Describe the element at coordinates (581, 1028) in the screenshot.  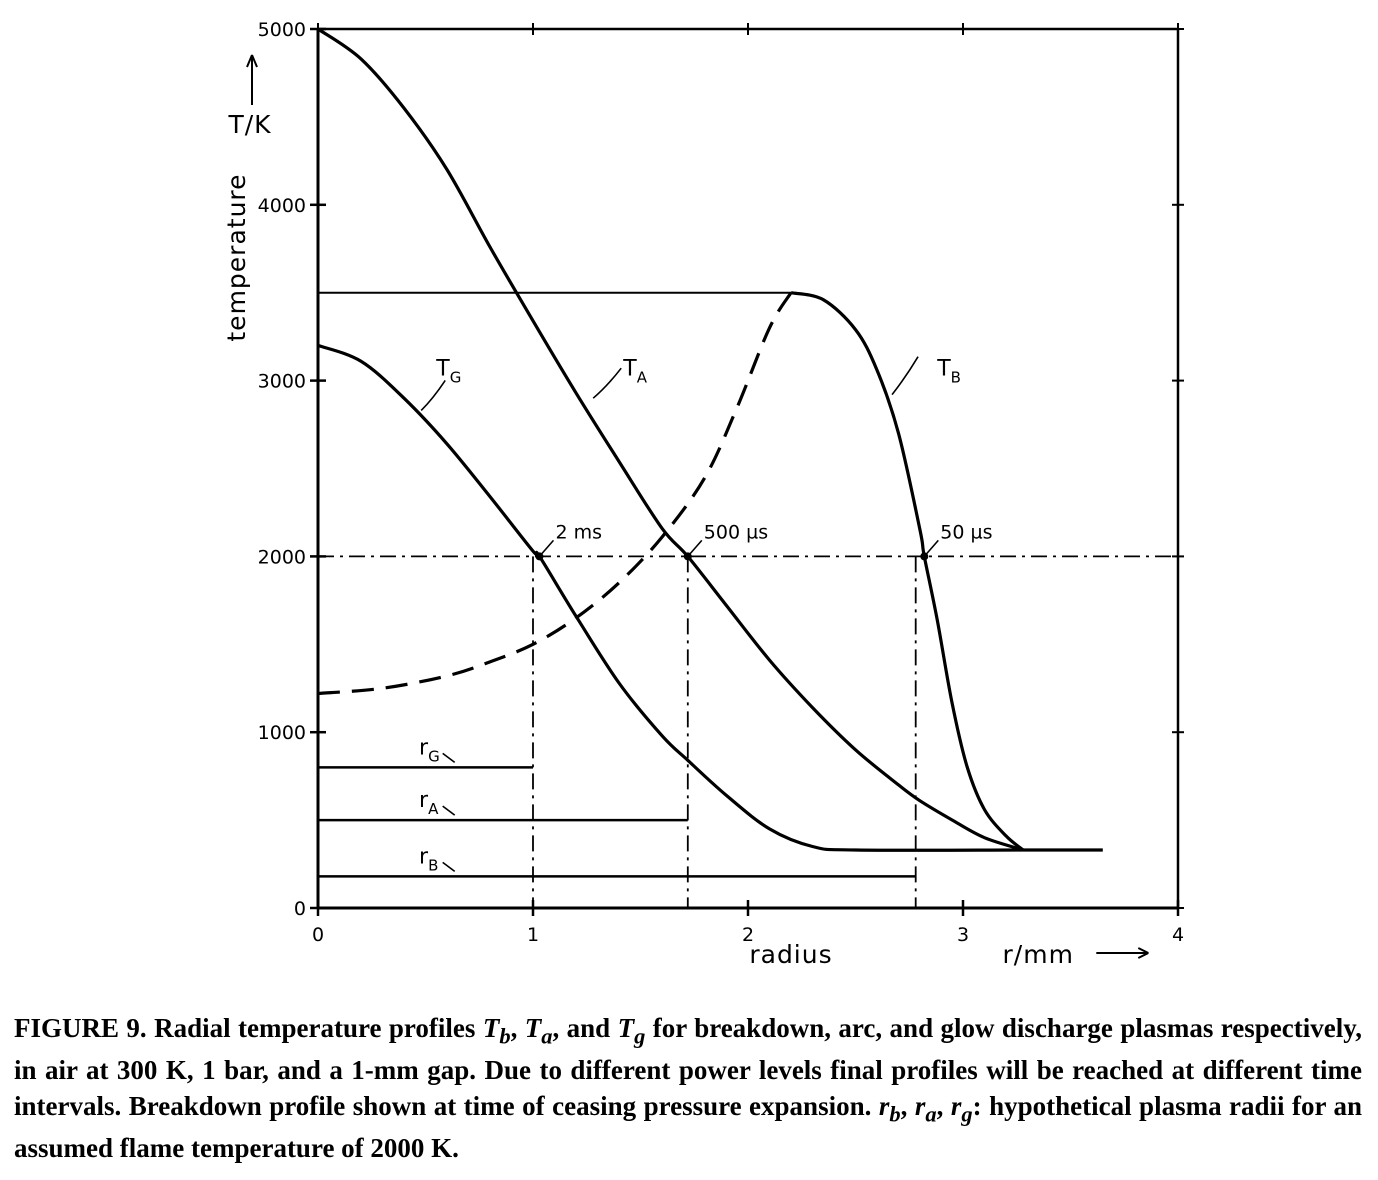
I see `caption-sep2: , and` at that location.